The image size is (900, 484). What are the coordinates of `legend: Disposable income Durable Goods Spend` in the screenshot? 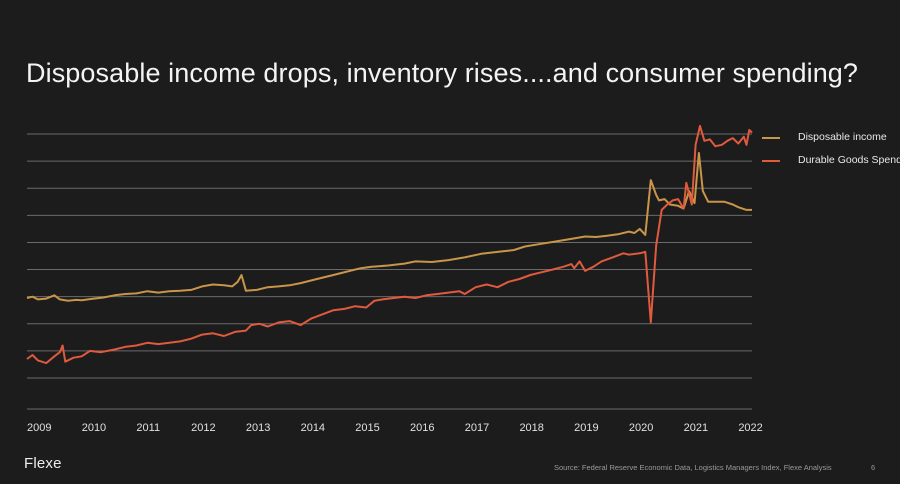 It's located at (831, 154).